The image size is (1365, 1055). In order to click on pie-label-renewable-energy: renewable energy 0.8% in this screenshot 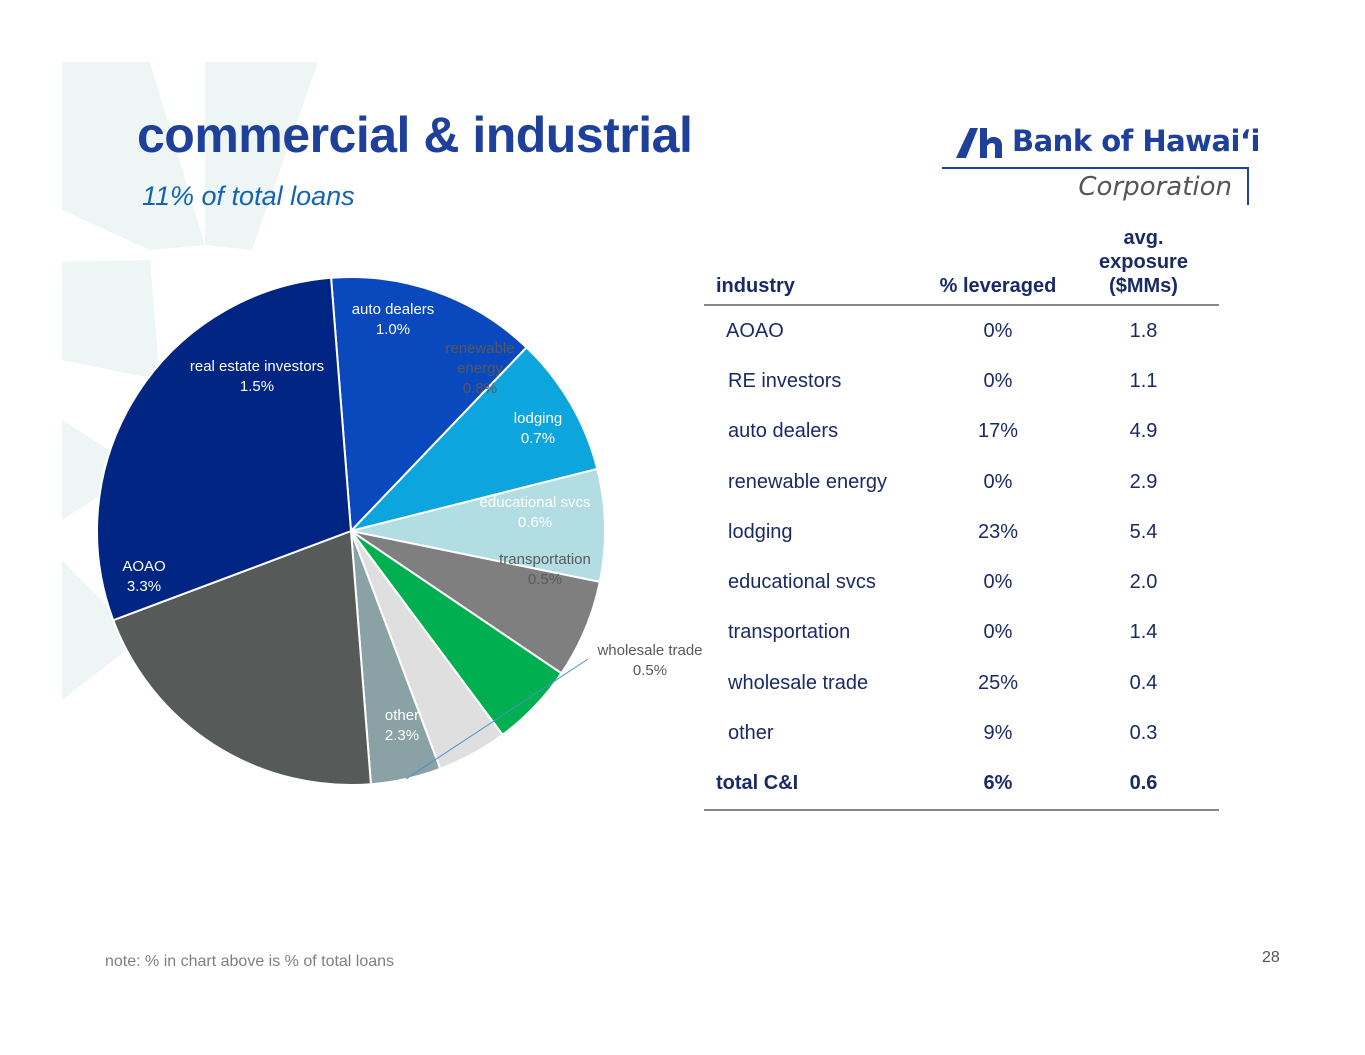, I will do `click(479, 368)`.